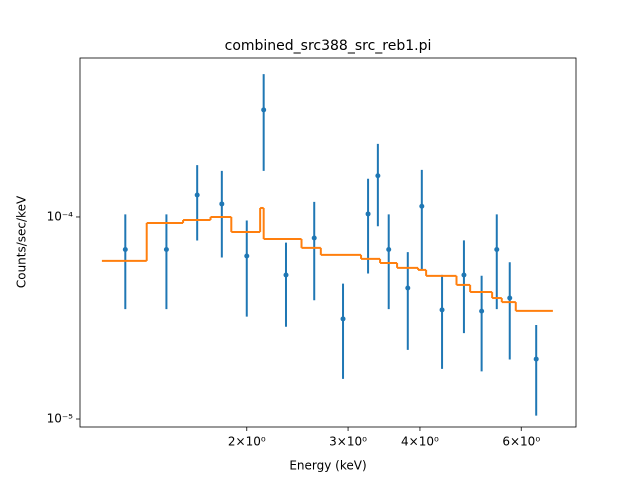 The height and width of the screenshot is (480, 640). I want to click on y-tick-label: 10⁻⁴, so click(60, 216).